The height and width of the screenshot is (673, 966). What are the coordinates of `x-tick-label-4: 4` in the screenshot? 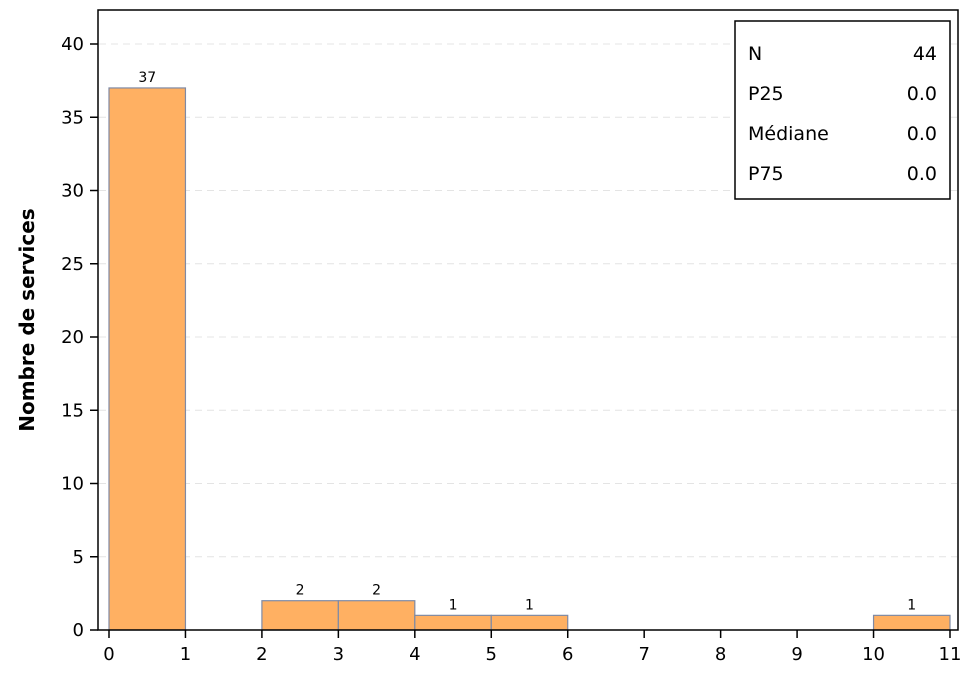 It's located at (414, 654).